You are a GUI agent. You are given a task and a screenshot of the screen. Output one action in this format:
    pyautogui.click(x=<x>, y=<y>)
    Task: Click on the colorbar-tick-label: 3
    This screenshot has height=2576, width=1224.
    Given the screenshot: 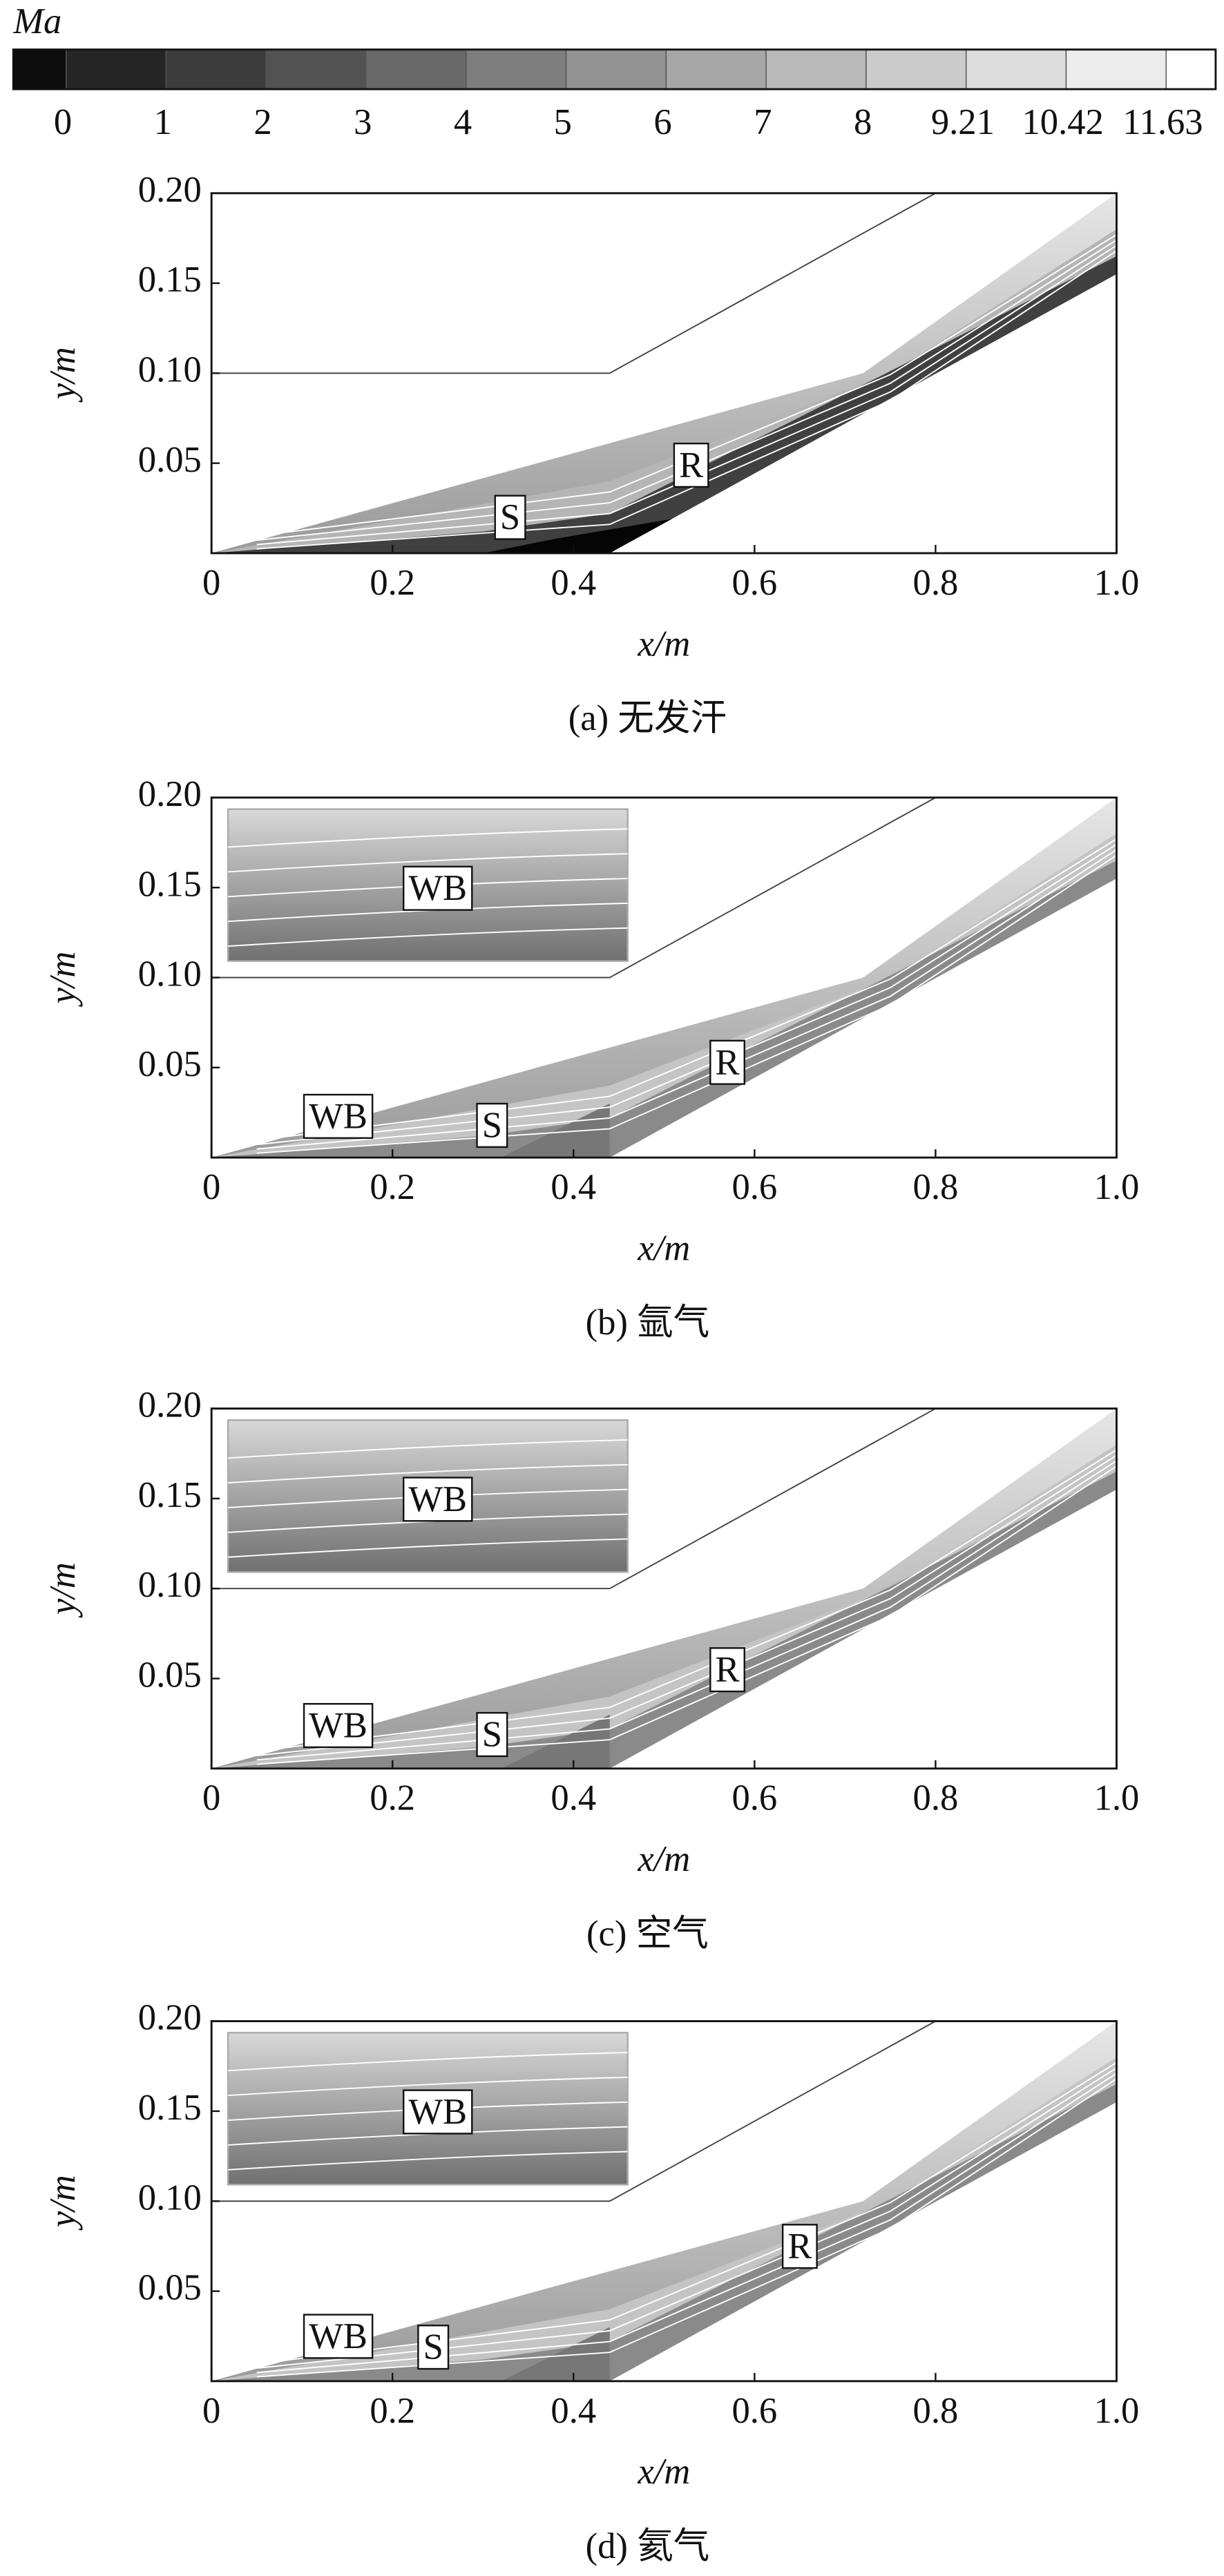 What is the action you would take?
    pyautogui.click(x=363, y=122)
    